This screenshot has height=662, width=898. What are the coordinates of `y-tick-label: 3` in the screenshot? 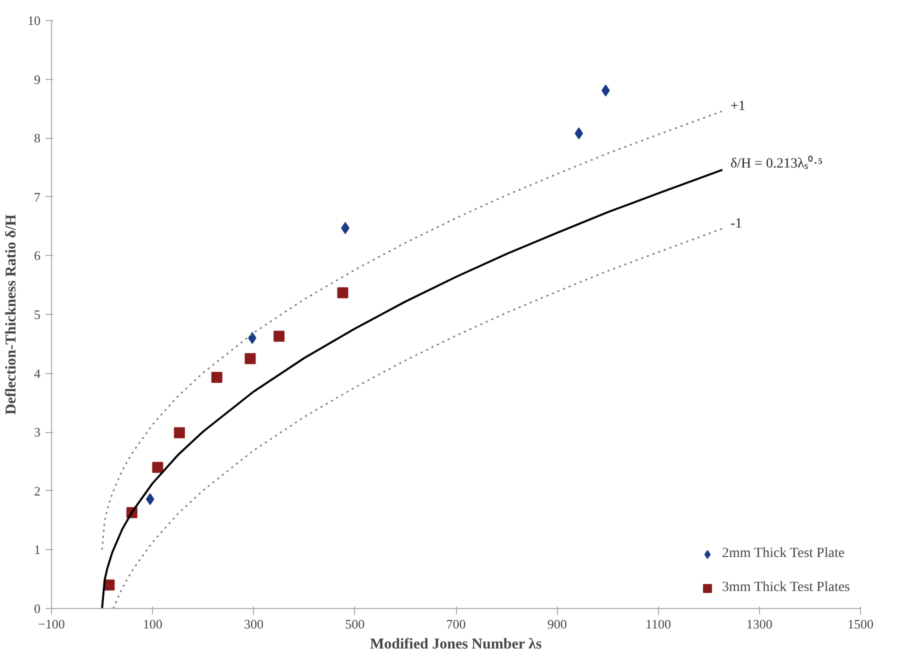 It's located at (37, 432).